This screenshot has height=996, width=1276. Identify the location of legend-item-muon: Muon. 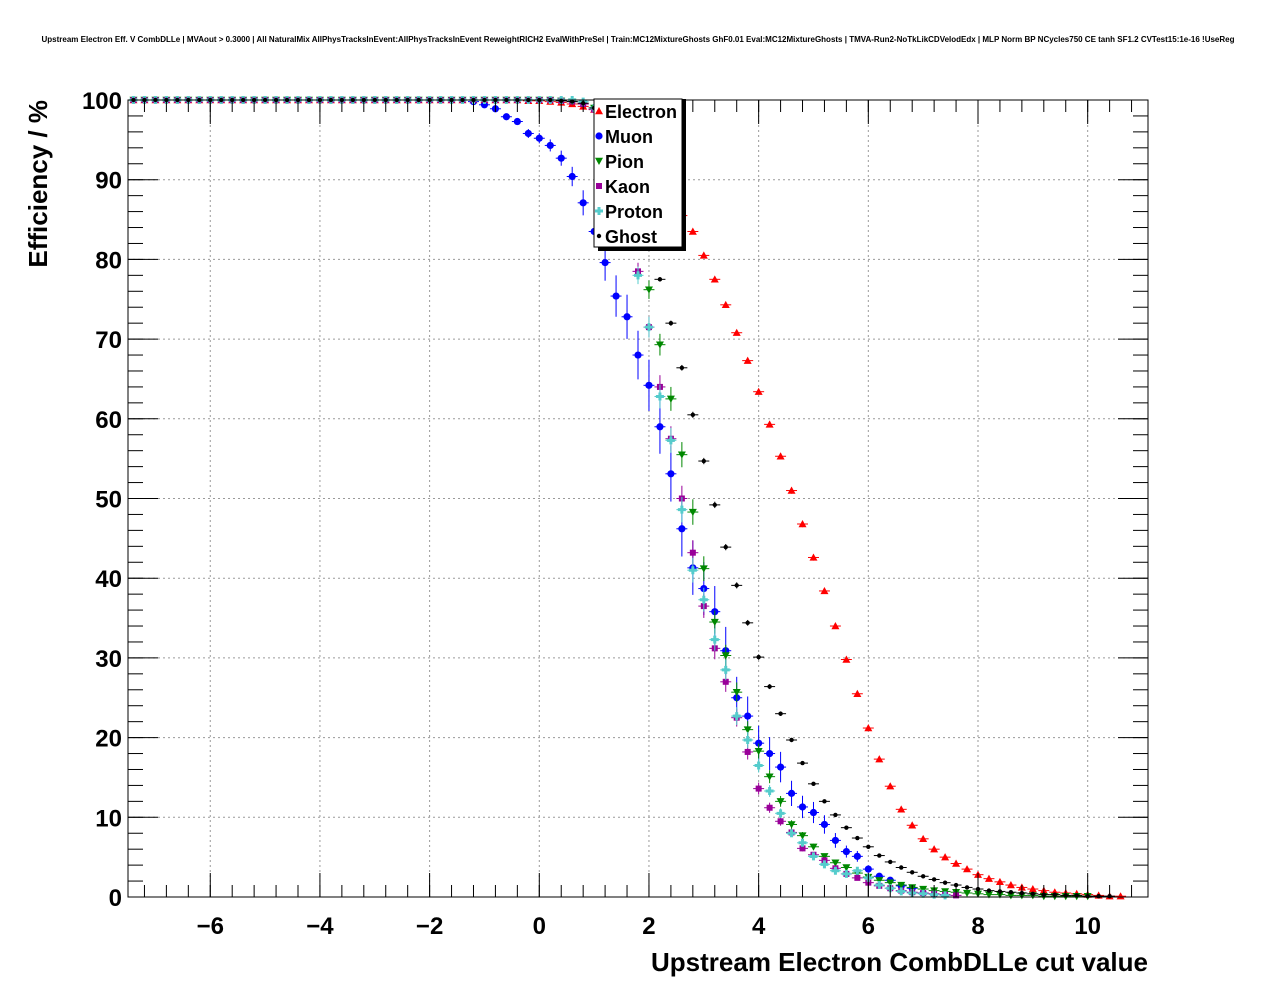
(624, 137).